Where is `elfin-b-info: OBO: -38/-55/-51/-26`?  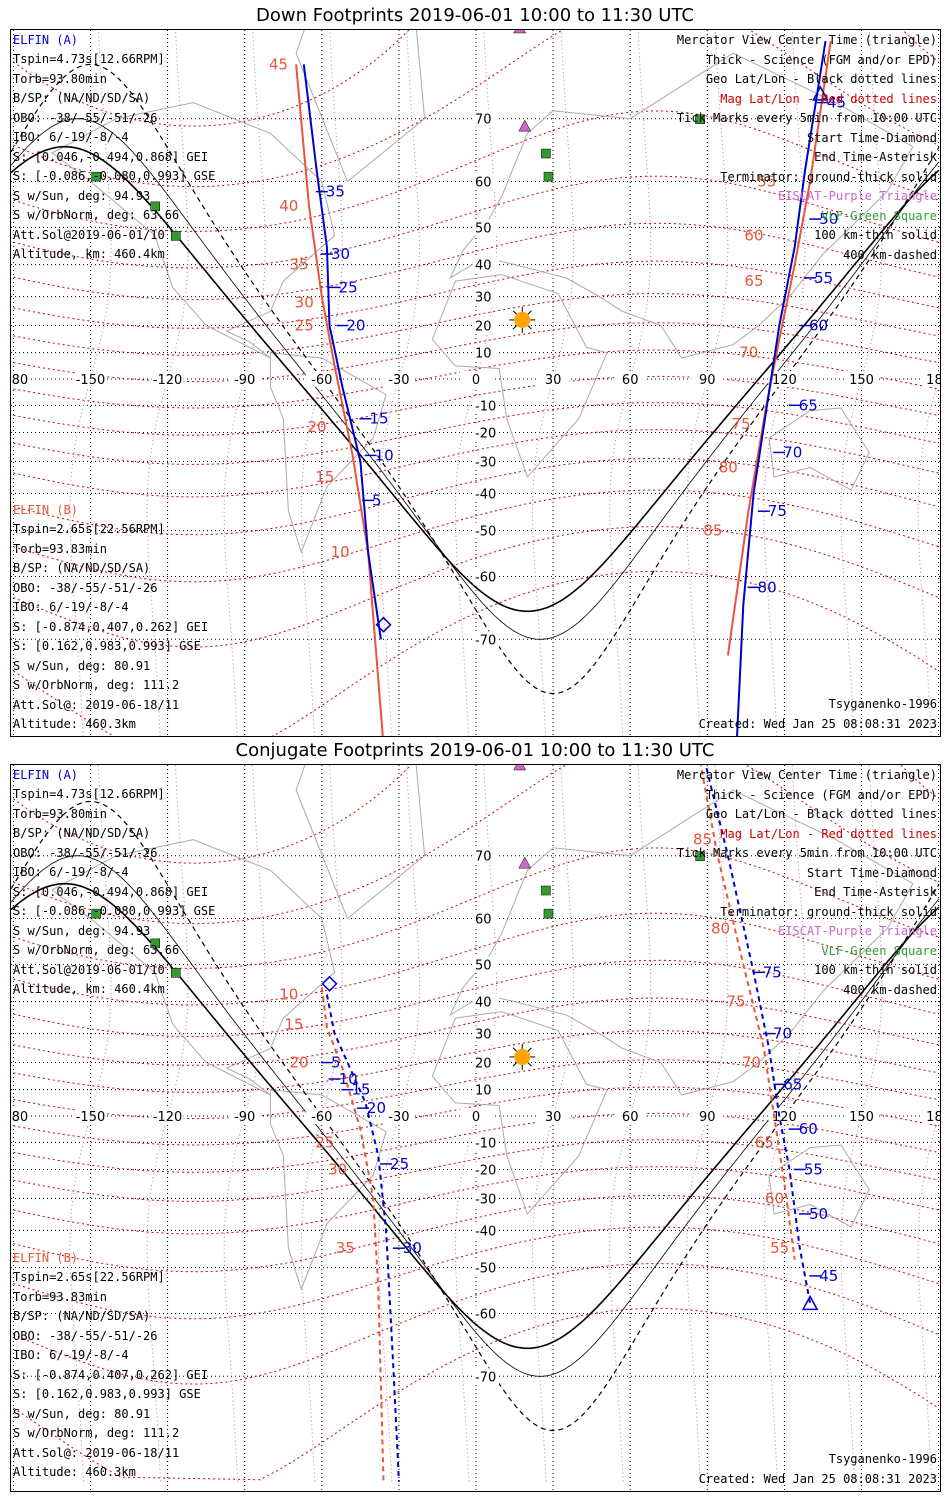
elfin-b-info: OBO: -38/-55/-51/-26 is located at coordinates (85, 1335).